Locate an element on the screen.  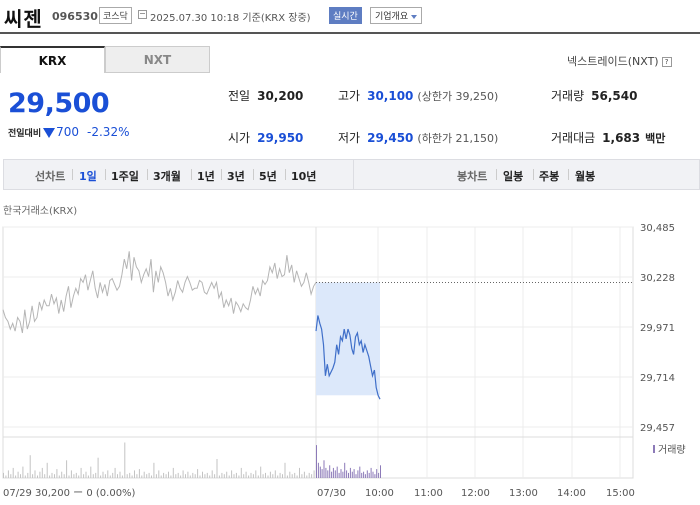
stock-code: 096530 is located at coordinates (75, 16).